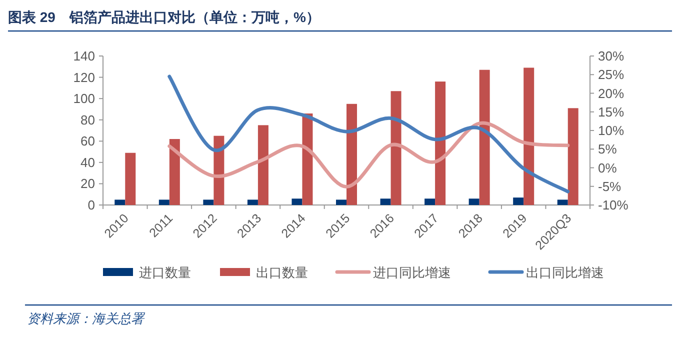  What do you see at coordinates (165, 272) in the screenshot?
I see `legend-label: 进口数量` at bounding box center [165, 272].